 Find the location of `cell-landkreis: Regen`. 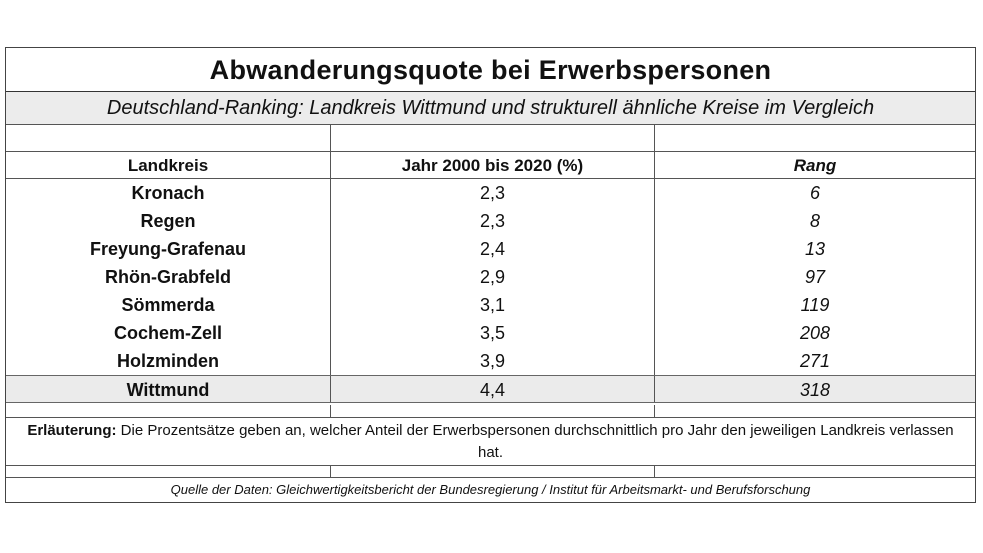

cell-landkreis: Regen is located at coordinates (168, 221).